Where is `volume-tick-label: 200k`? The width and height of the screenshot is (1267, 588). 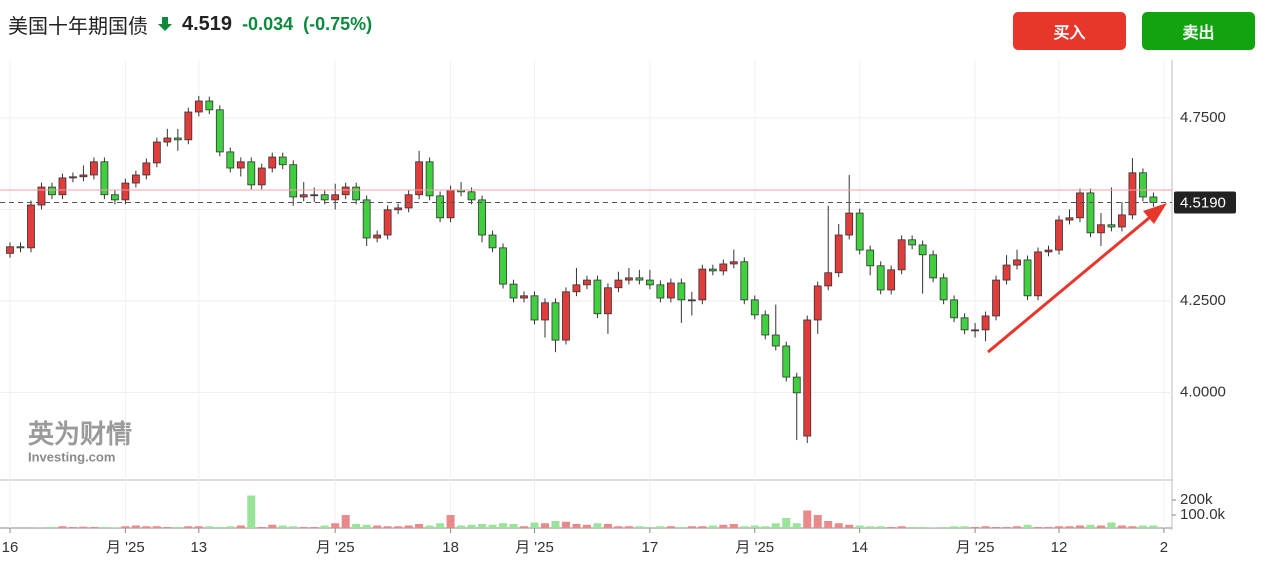 volume-tick-label: 200k is located at coordinates (1196, 499).